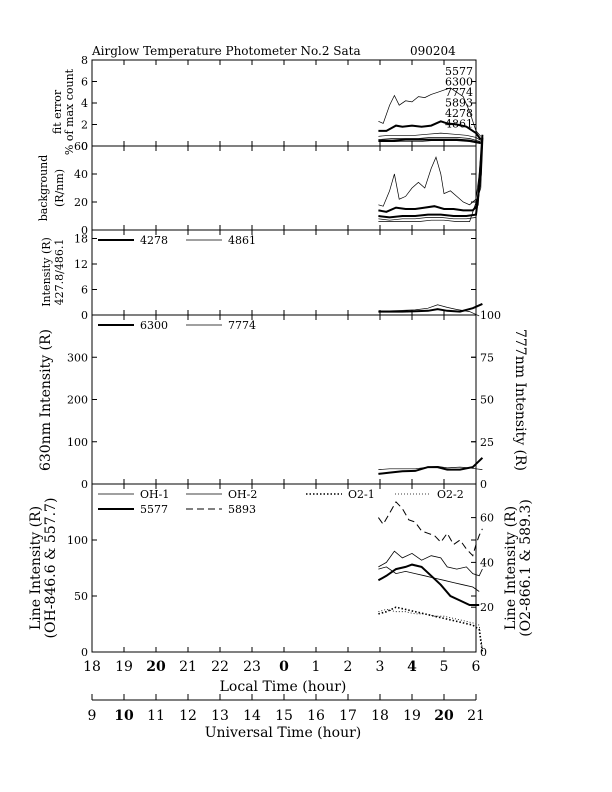 The height and width of the screenshot is (792, 612). Describe the element at coordinates (483, 652) in the screenshot. I see `panel-5-ytick-right-label: 0` at that location.